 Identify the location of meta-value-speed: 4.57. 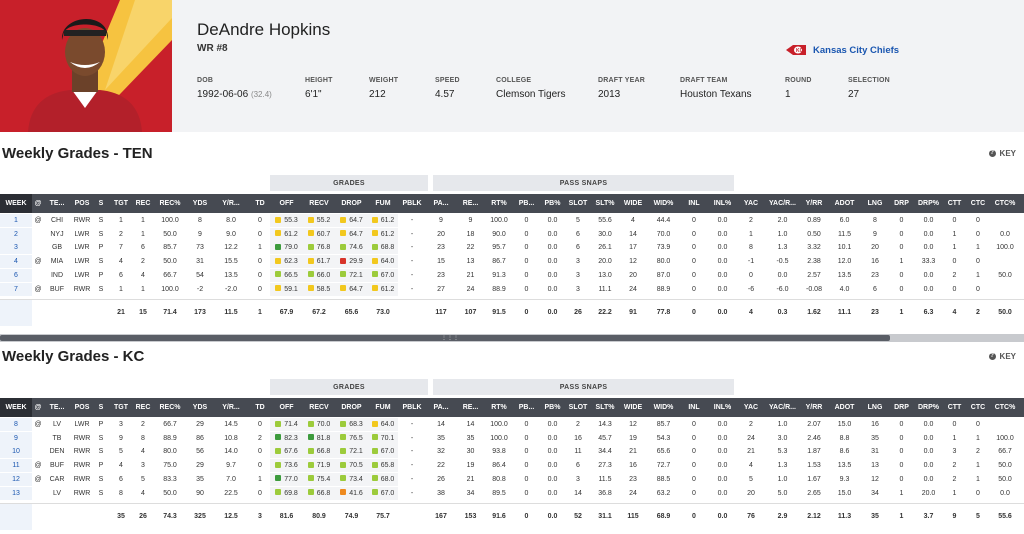
(445, 94).